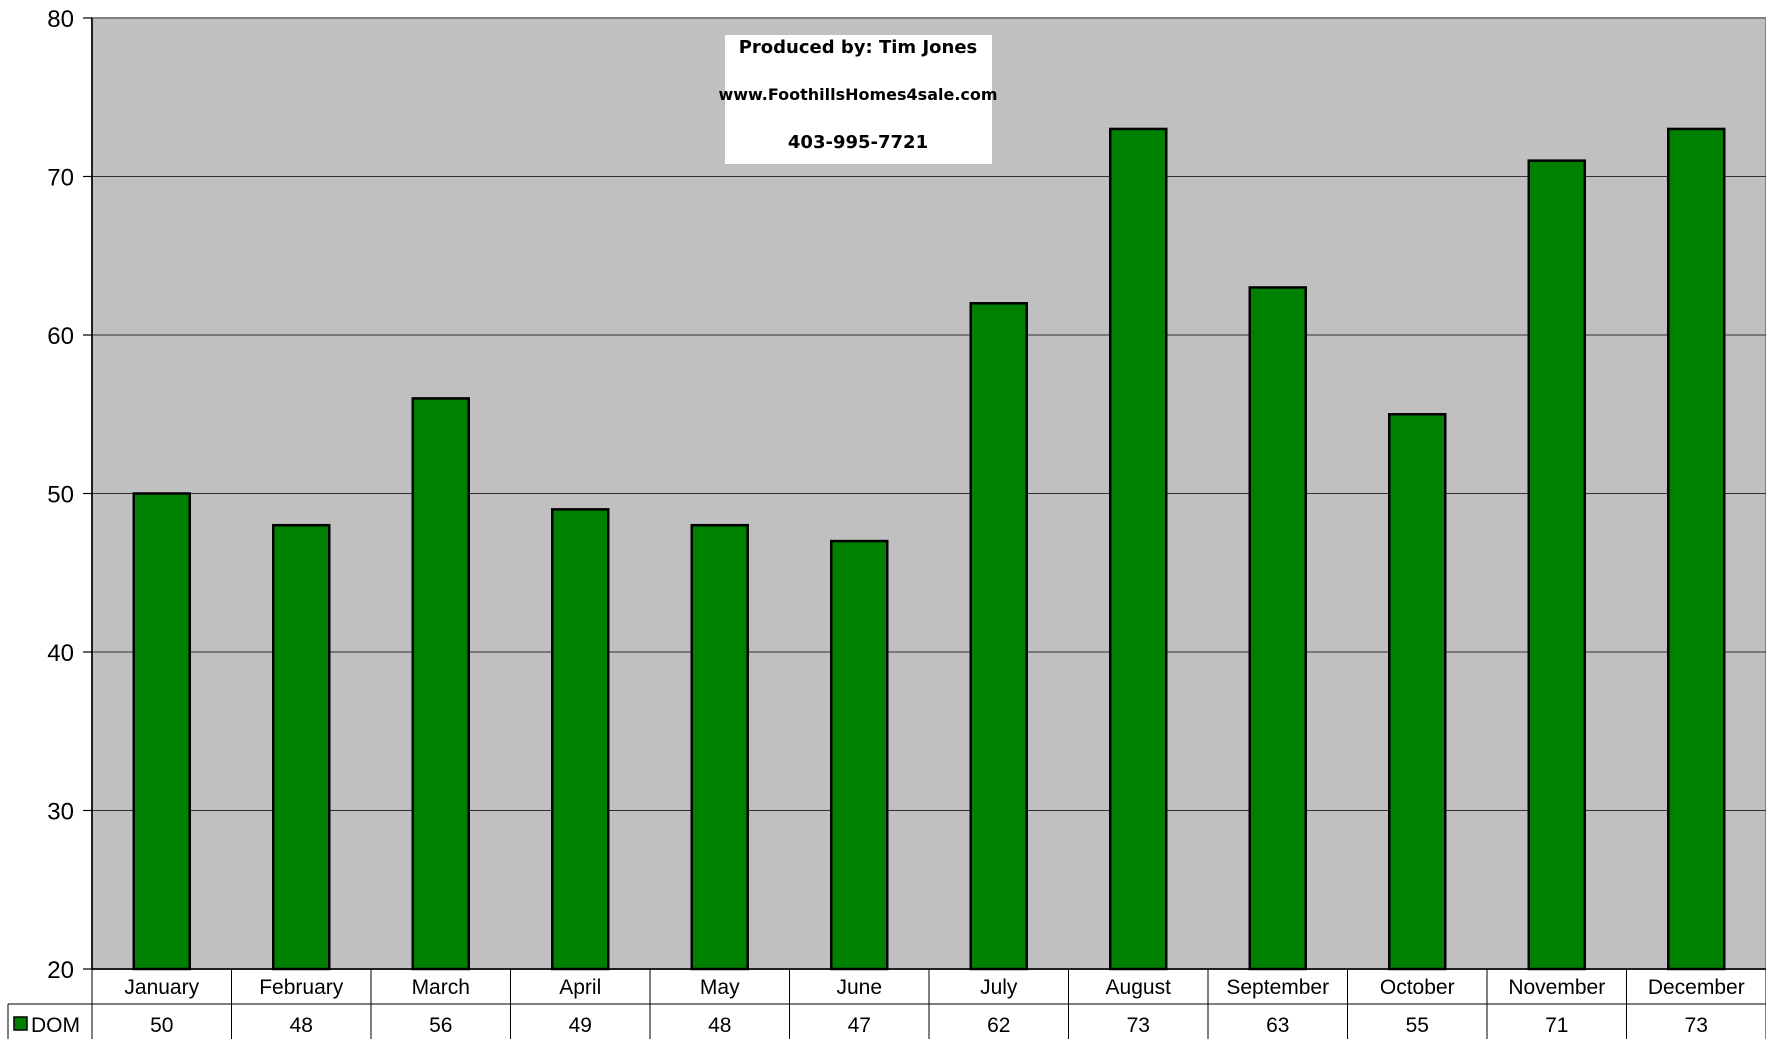  Describe the element at coordinates (60, 336) in the screenshot. I see `y-tick-label: 60` at that location.